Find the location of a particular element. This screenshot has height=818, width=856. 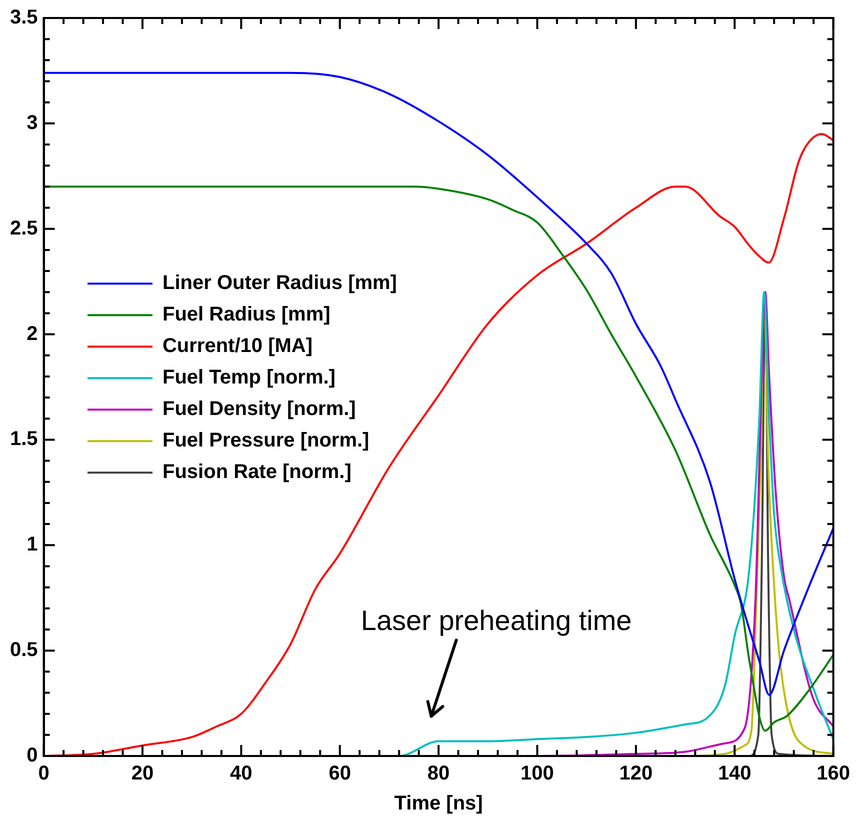

x-axis-title: Time [ns] is located at coordinates (438, 803).